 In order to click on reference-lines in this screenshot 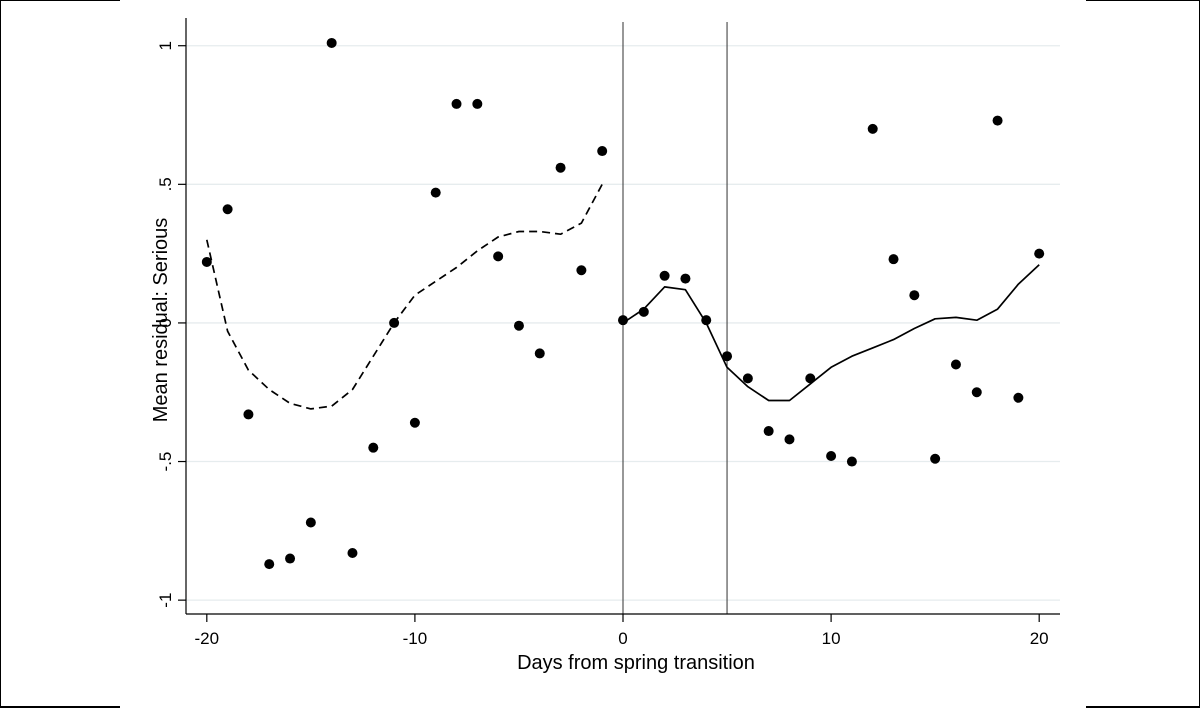, I will do `click(675, 318)`.